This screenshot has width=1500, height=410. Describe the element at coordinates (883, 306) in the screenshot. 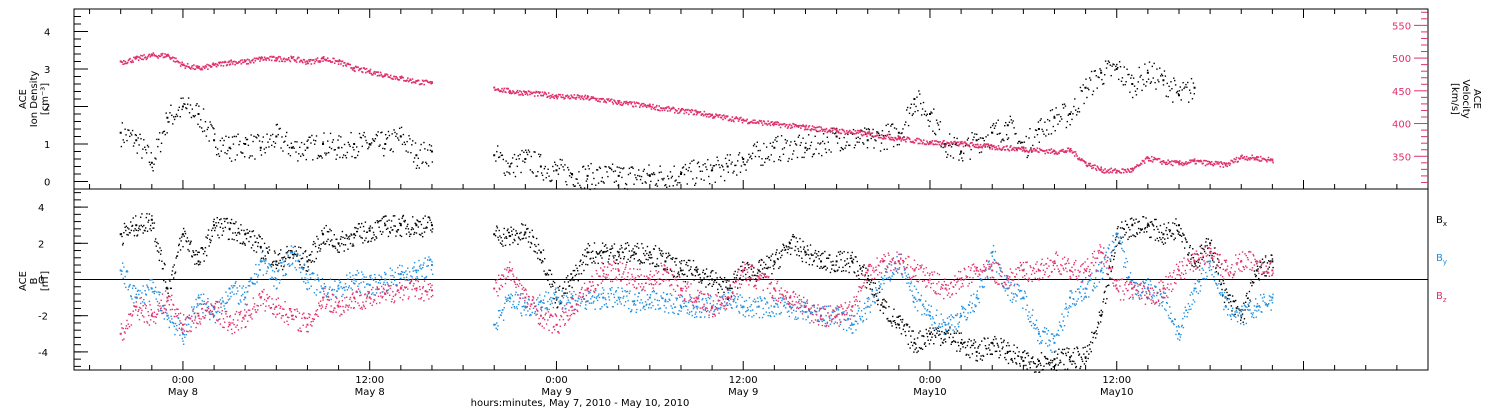

I see `point-bx` at that location.